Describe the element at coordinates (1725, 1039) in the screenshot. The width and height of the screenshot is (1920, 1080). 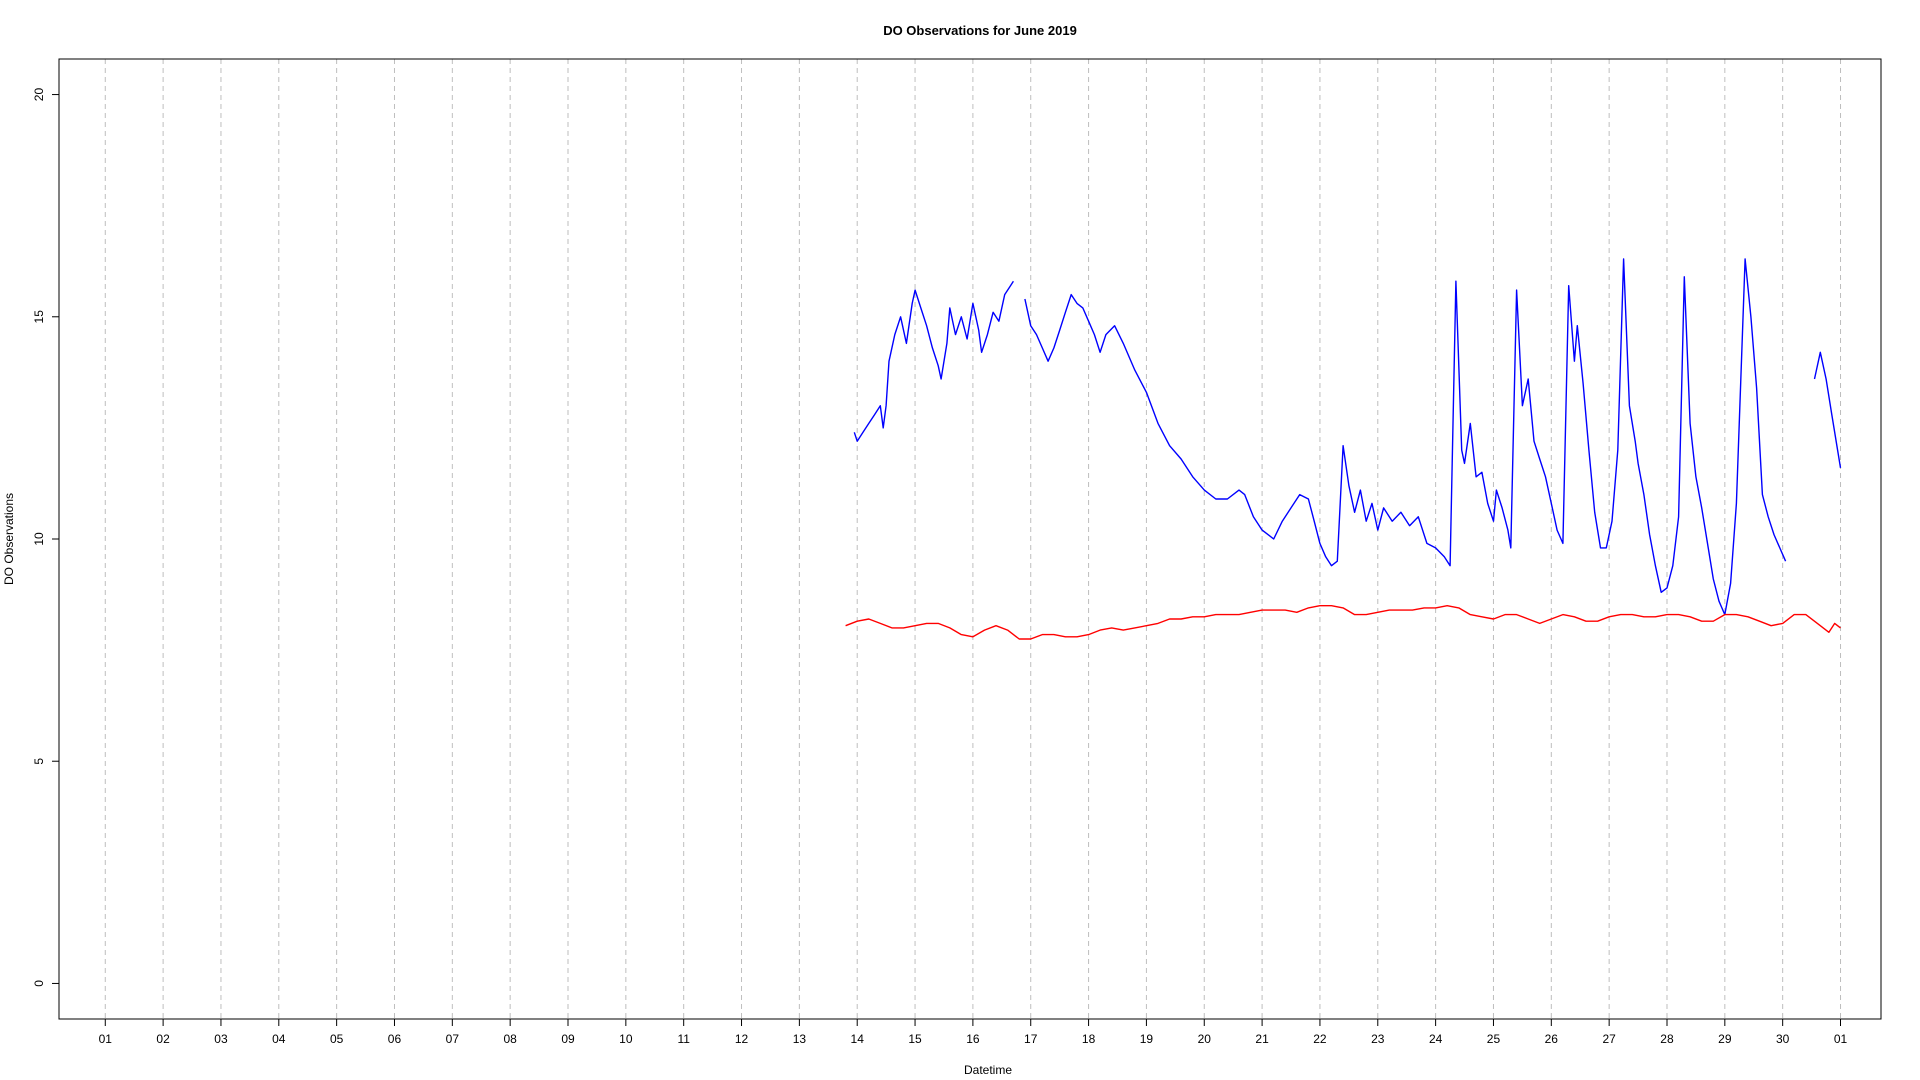
I see `x-tick-label: 29` at that location.